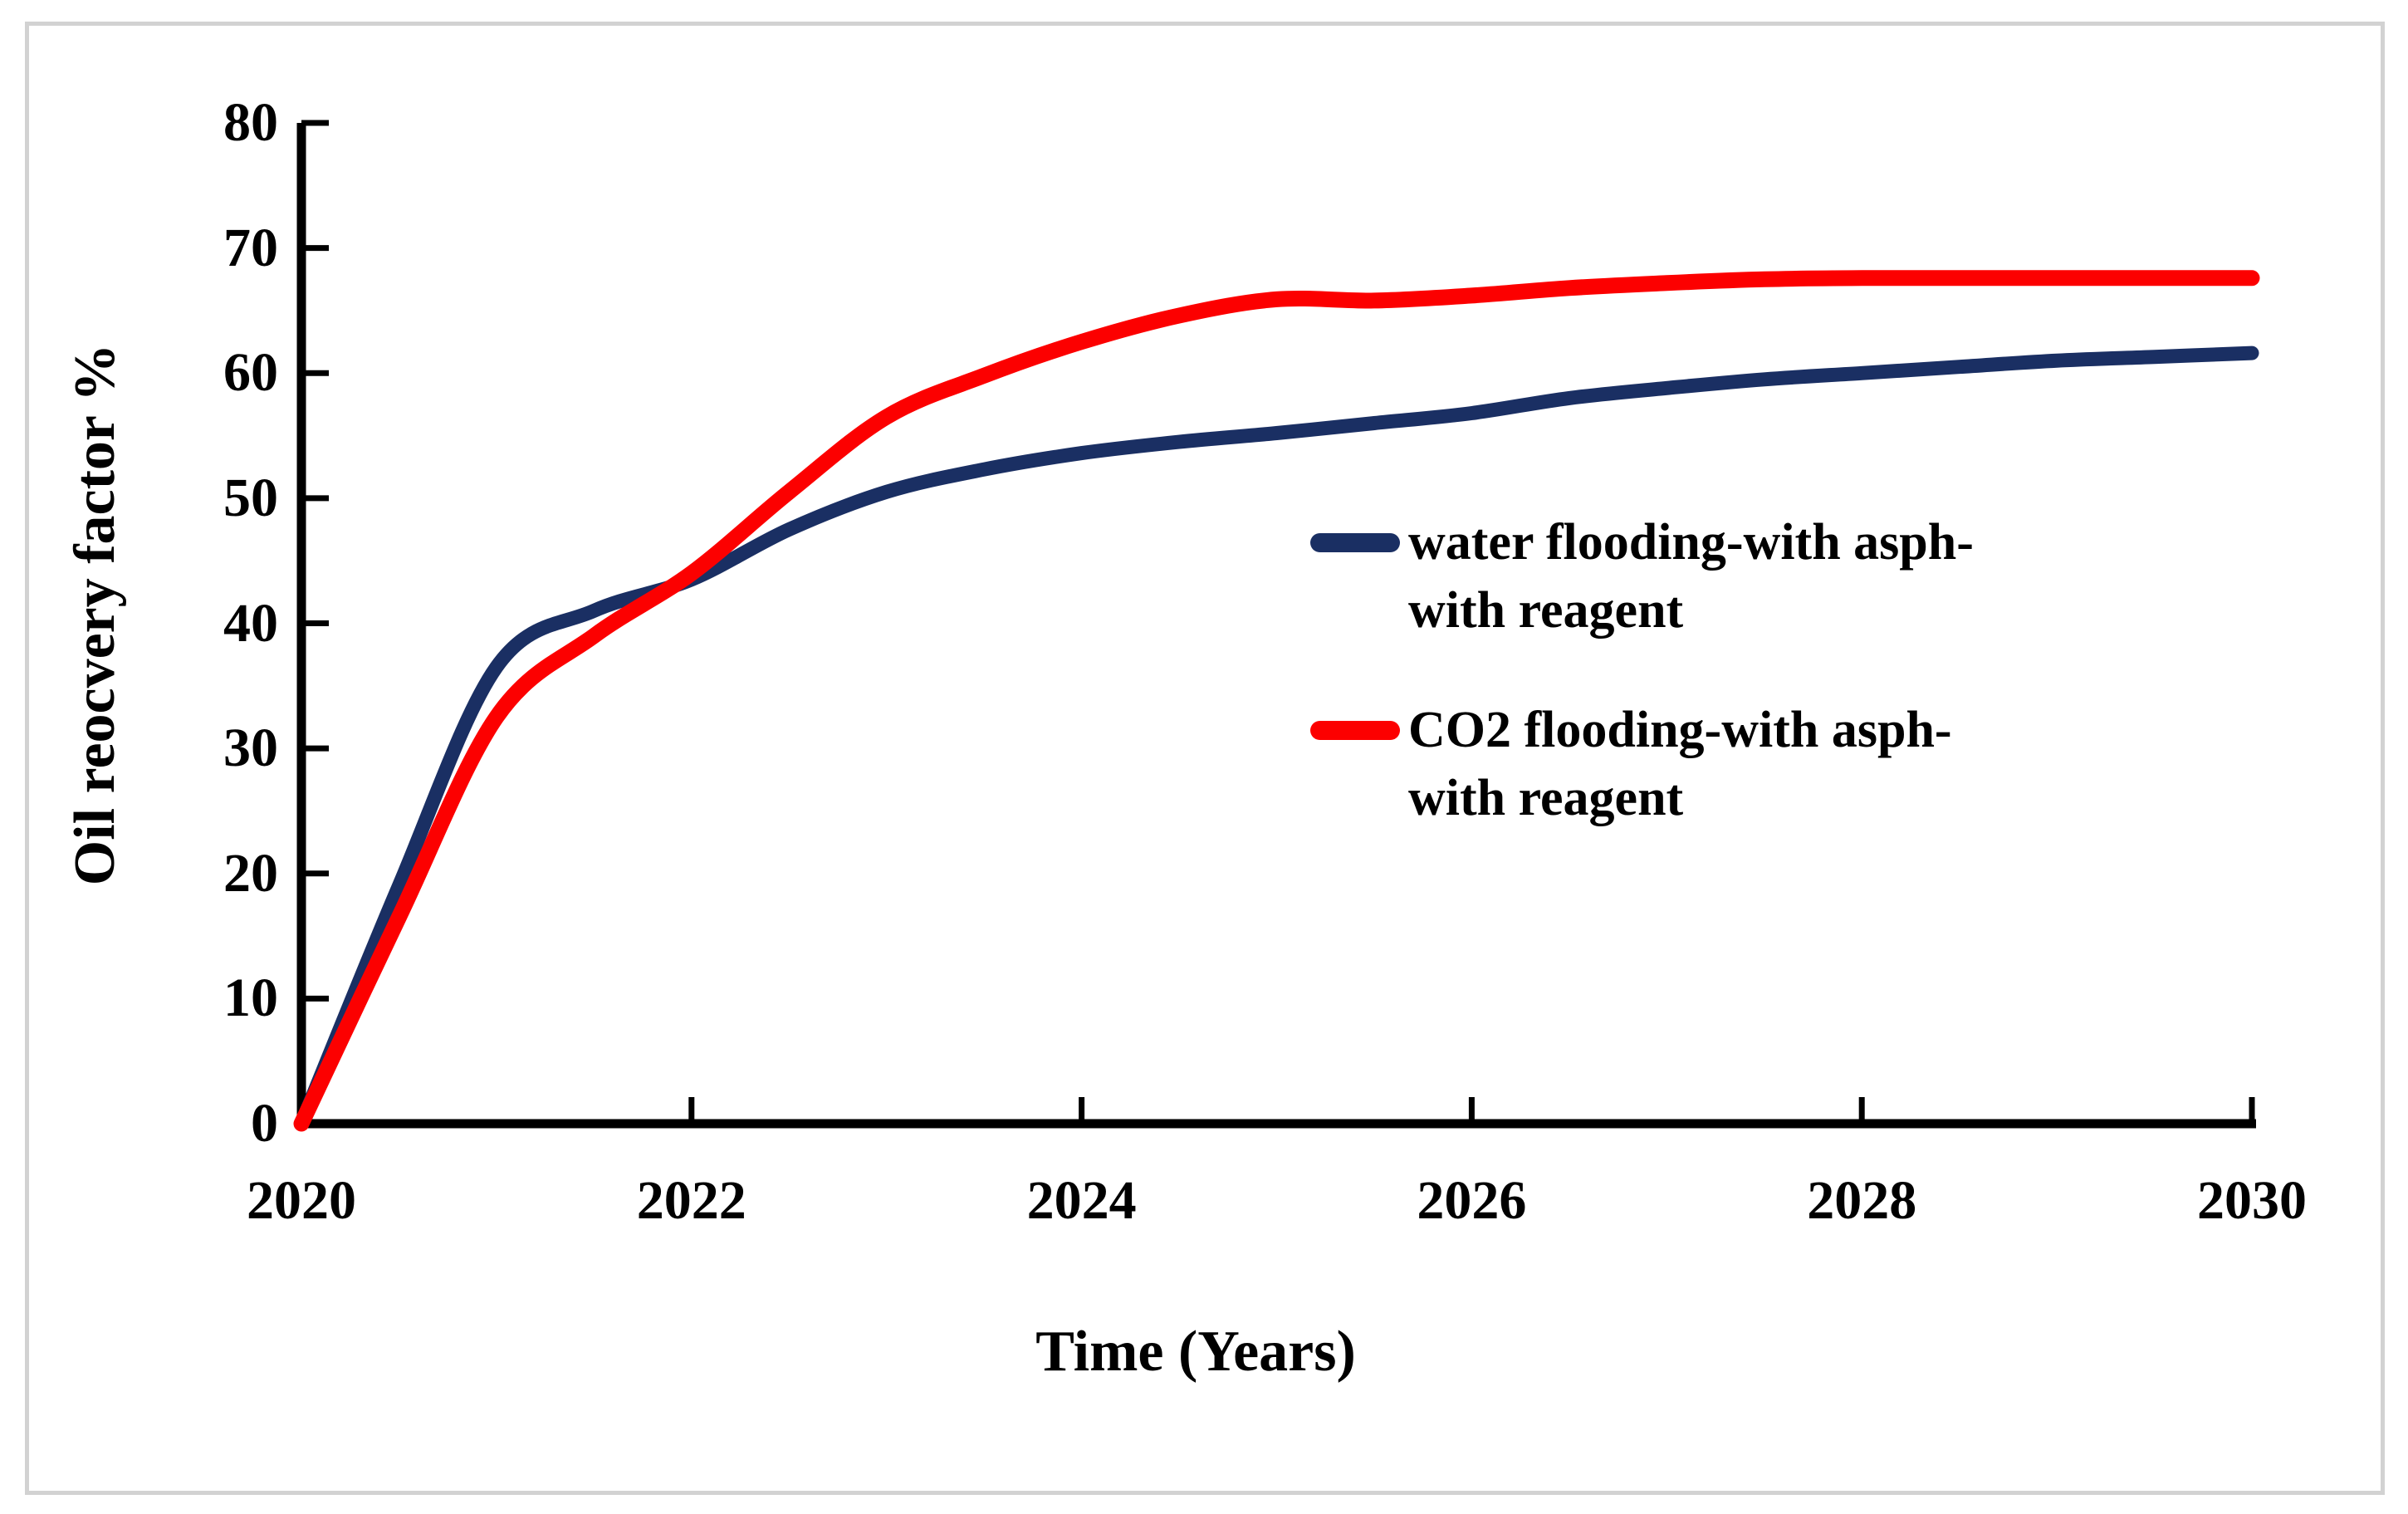 The image size is (2408, 1514). Describe the element at coordinates (1691, 576) in the screenshot. I see `legend-label-water: water flooding-with asph- with reagent` at that location.